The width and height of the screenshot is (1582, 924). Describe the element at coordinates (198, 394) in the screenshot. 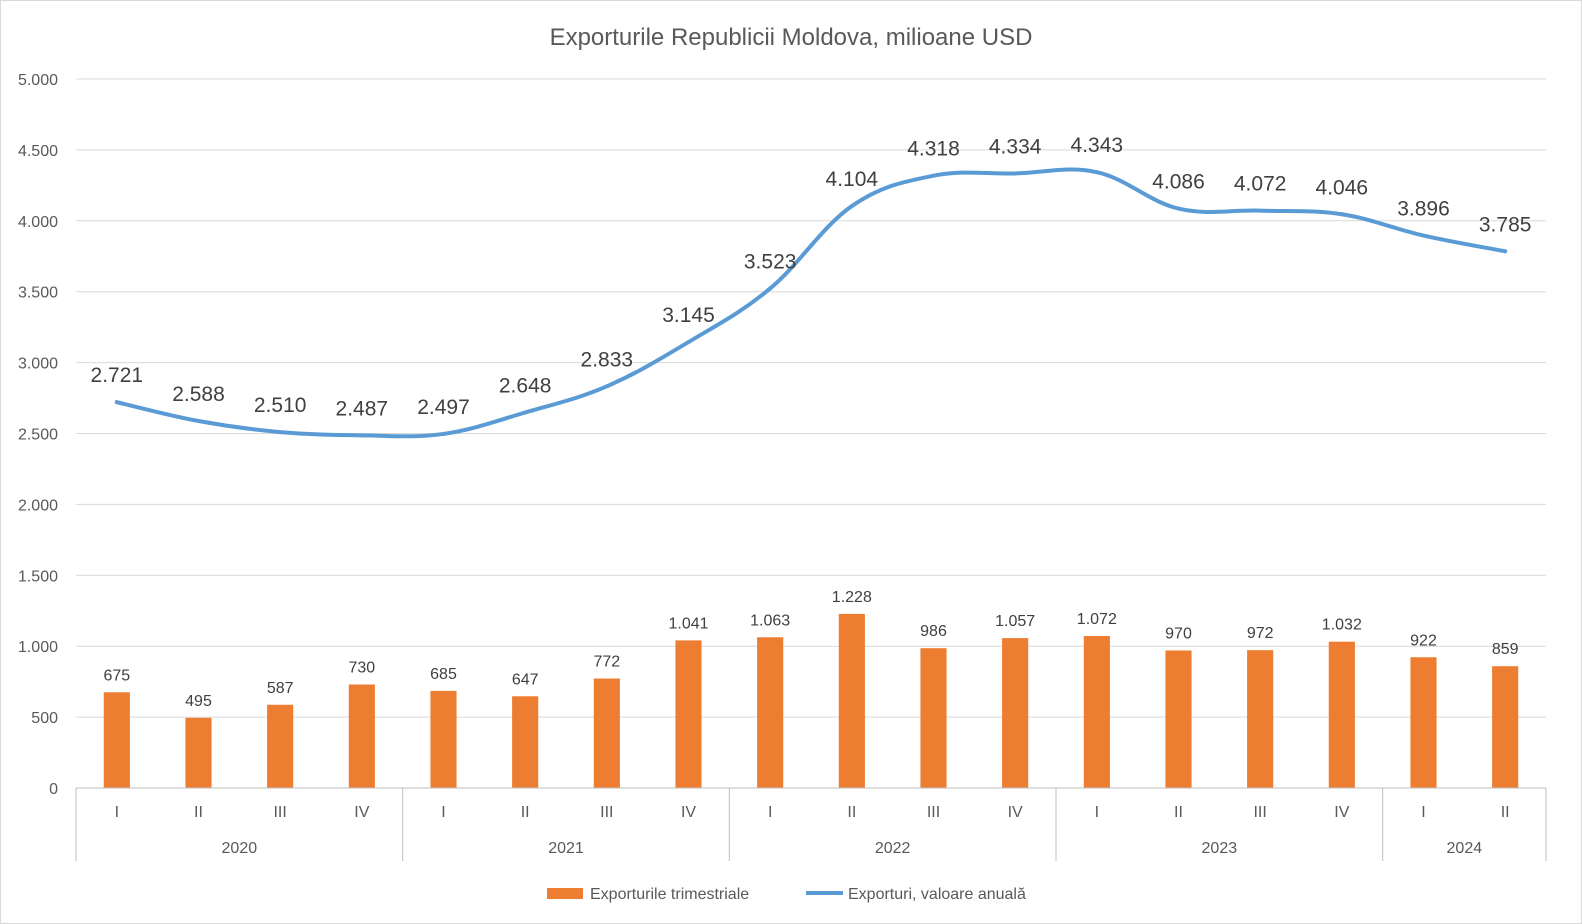

I see `line-data-label: 2.588` at that location.